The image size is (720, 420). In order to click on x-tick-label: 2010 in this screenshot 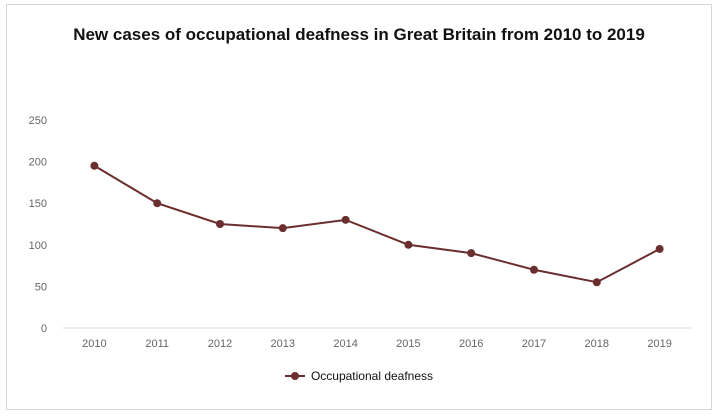, I will do `click(94, 344)`.